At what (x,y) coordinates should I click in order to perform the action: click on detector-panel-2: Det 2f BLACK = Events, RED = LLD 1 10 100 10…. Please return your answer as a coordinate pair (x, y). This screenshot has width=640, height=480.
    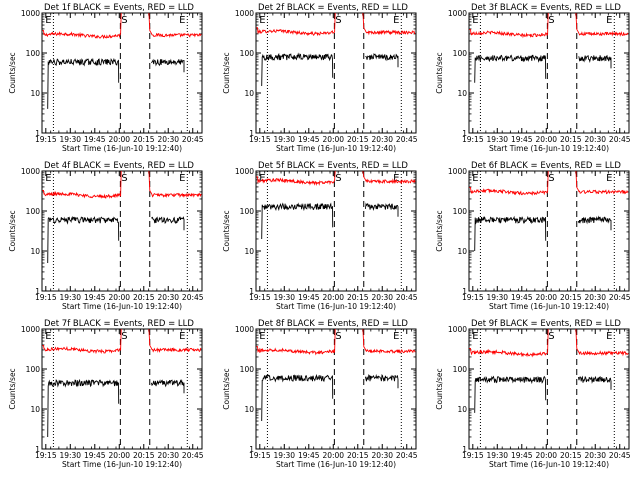
    Looking at the image, I should click on (320, 78).